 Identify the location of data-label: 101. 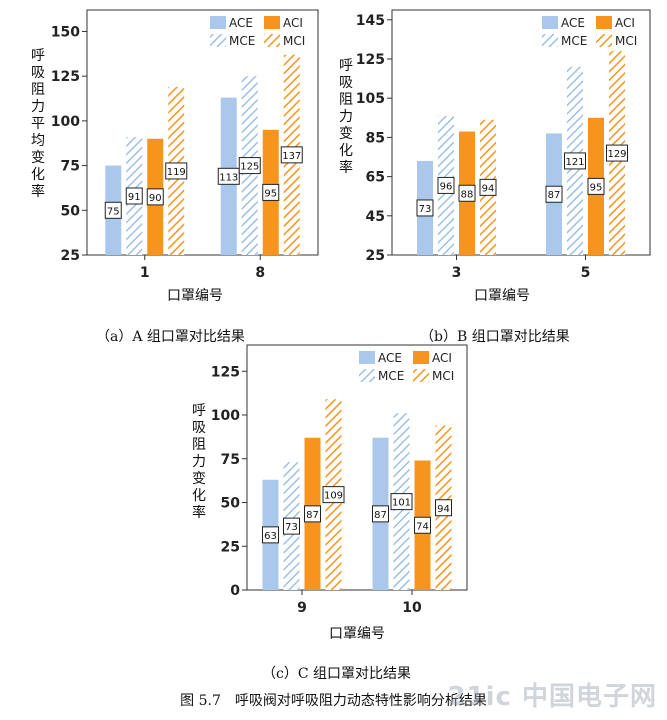
(401, 503).